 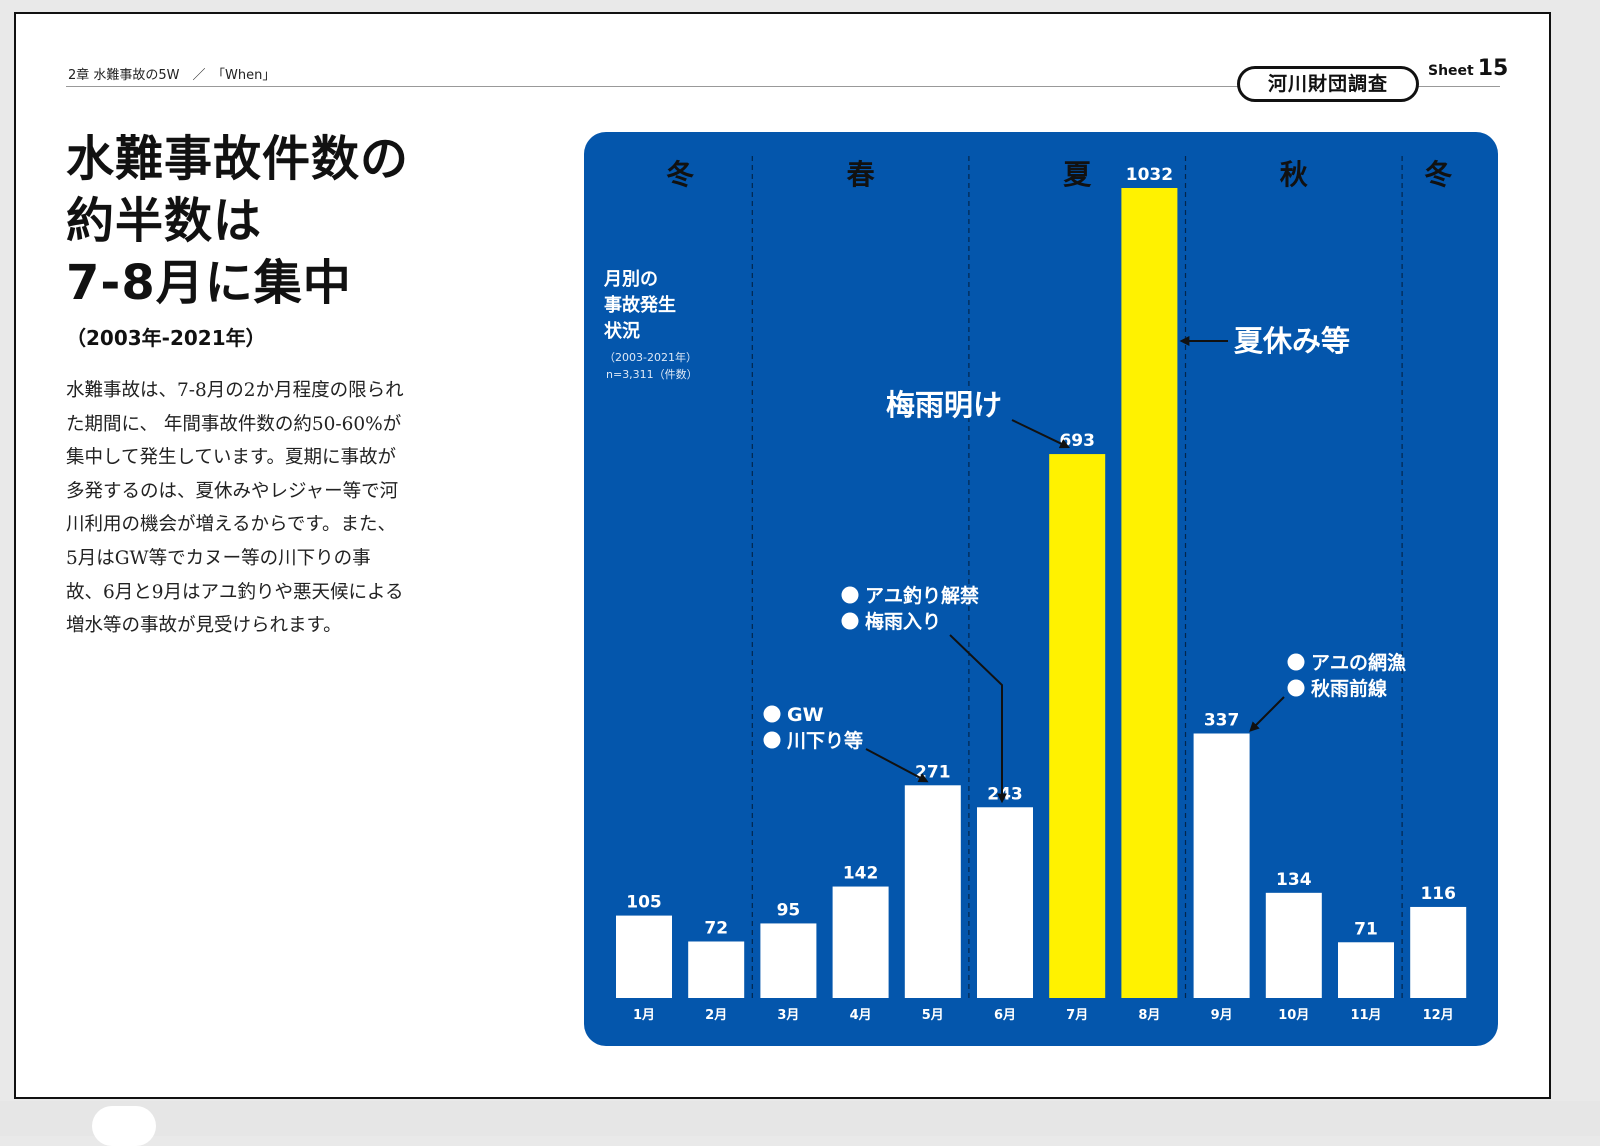 What do you see at coordinates (1149, 1015) in the screenshot?
I see `category-label-8: 8月` at bounding box center [1149, 1015].